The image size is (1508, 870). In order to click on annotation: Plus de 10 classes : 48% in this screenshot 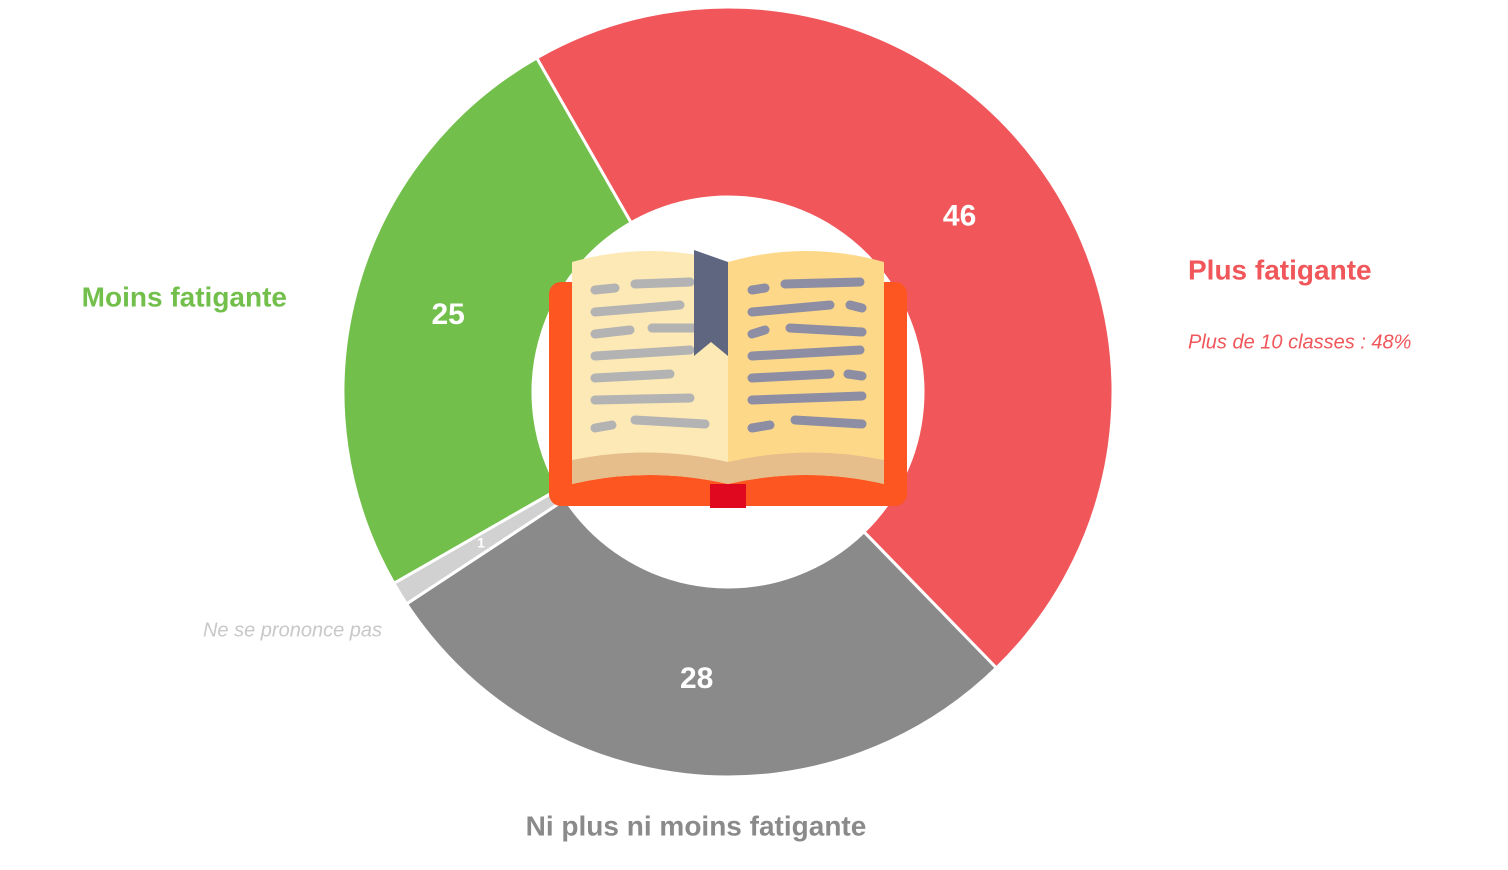, I will do `click(1299, 342)`.